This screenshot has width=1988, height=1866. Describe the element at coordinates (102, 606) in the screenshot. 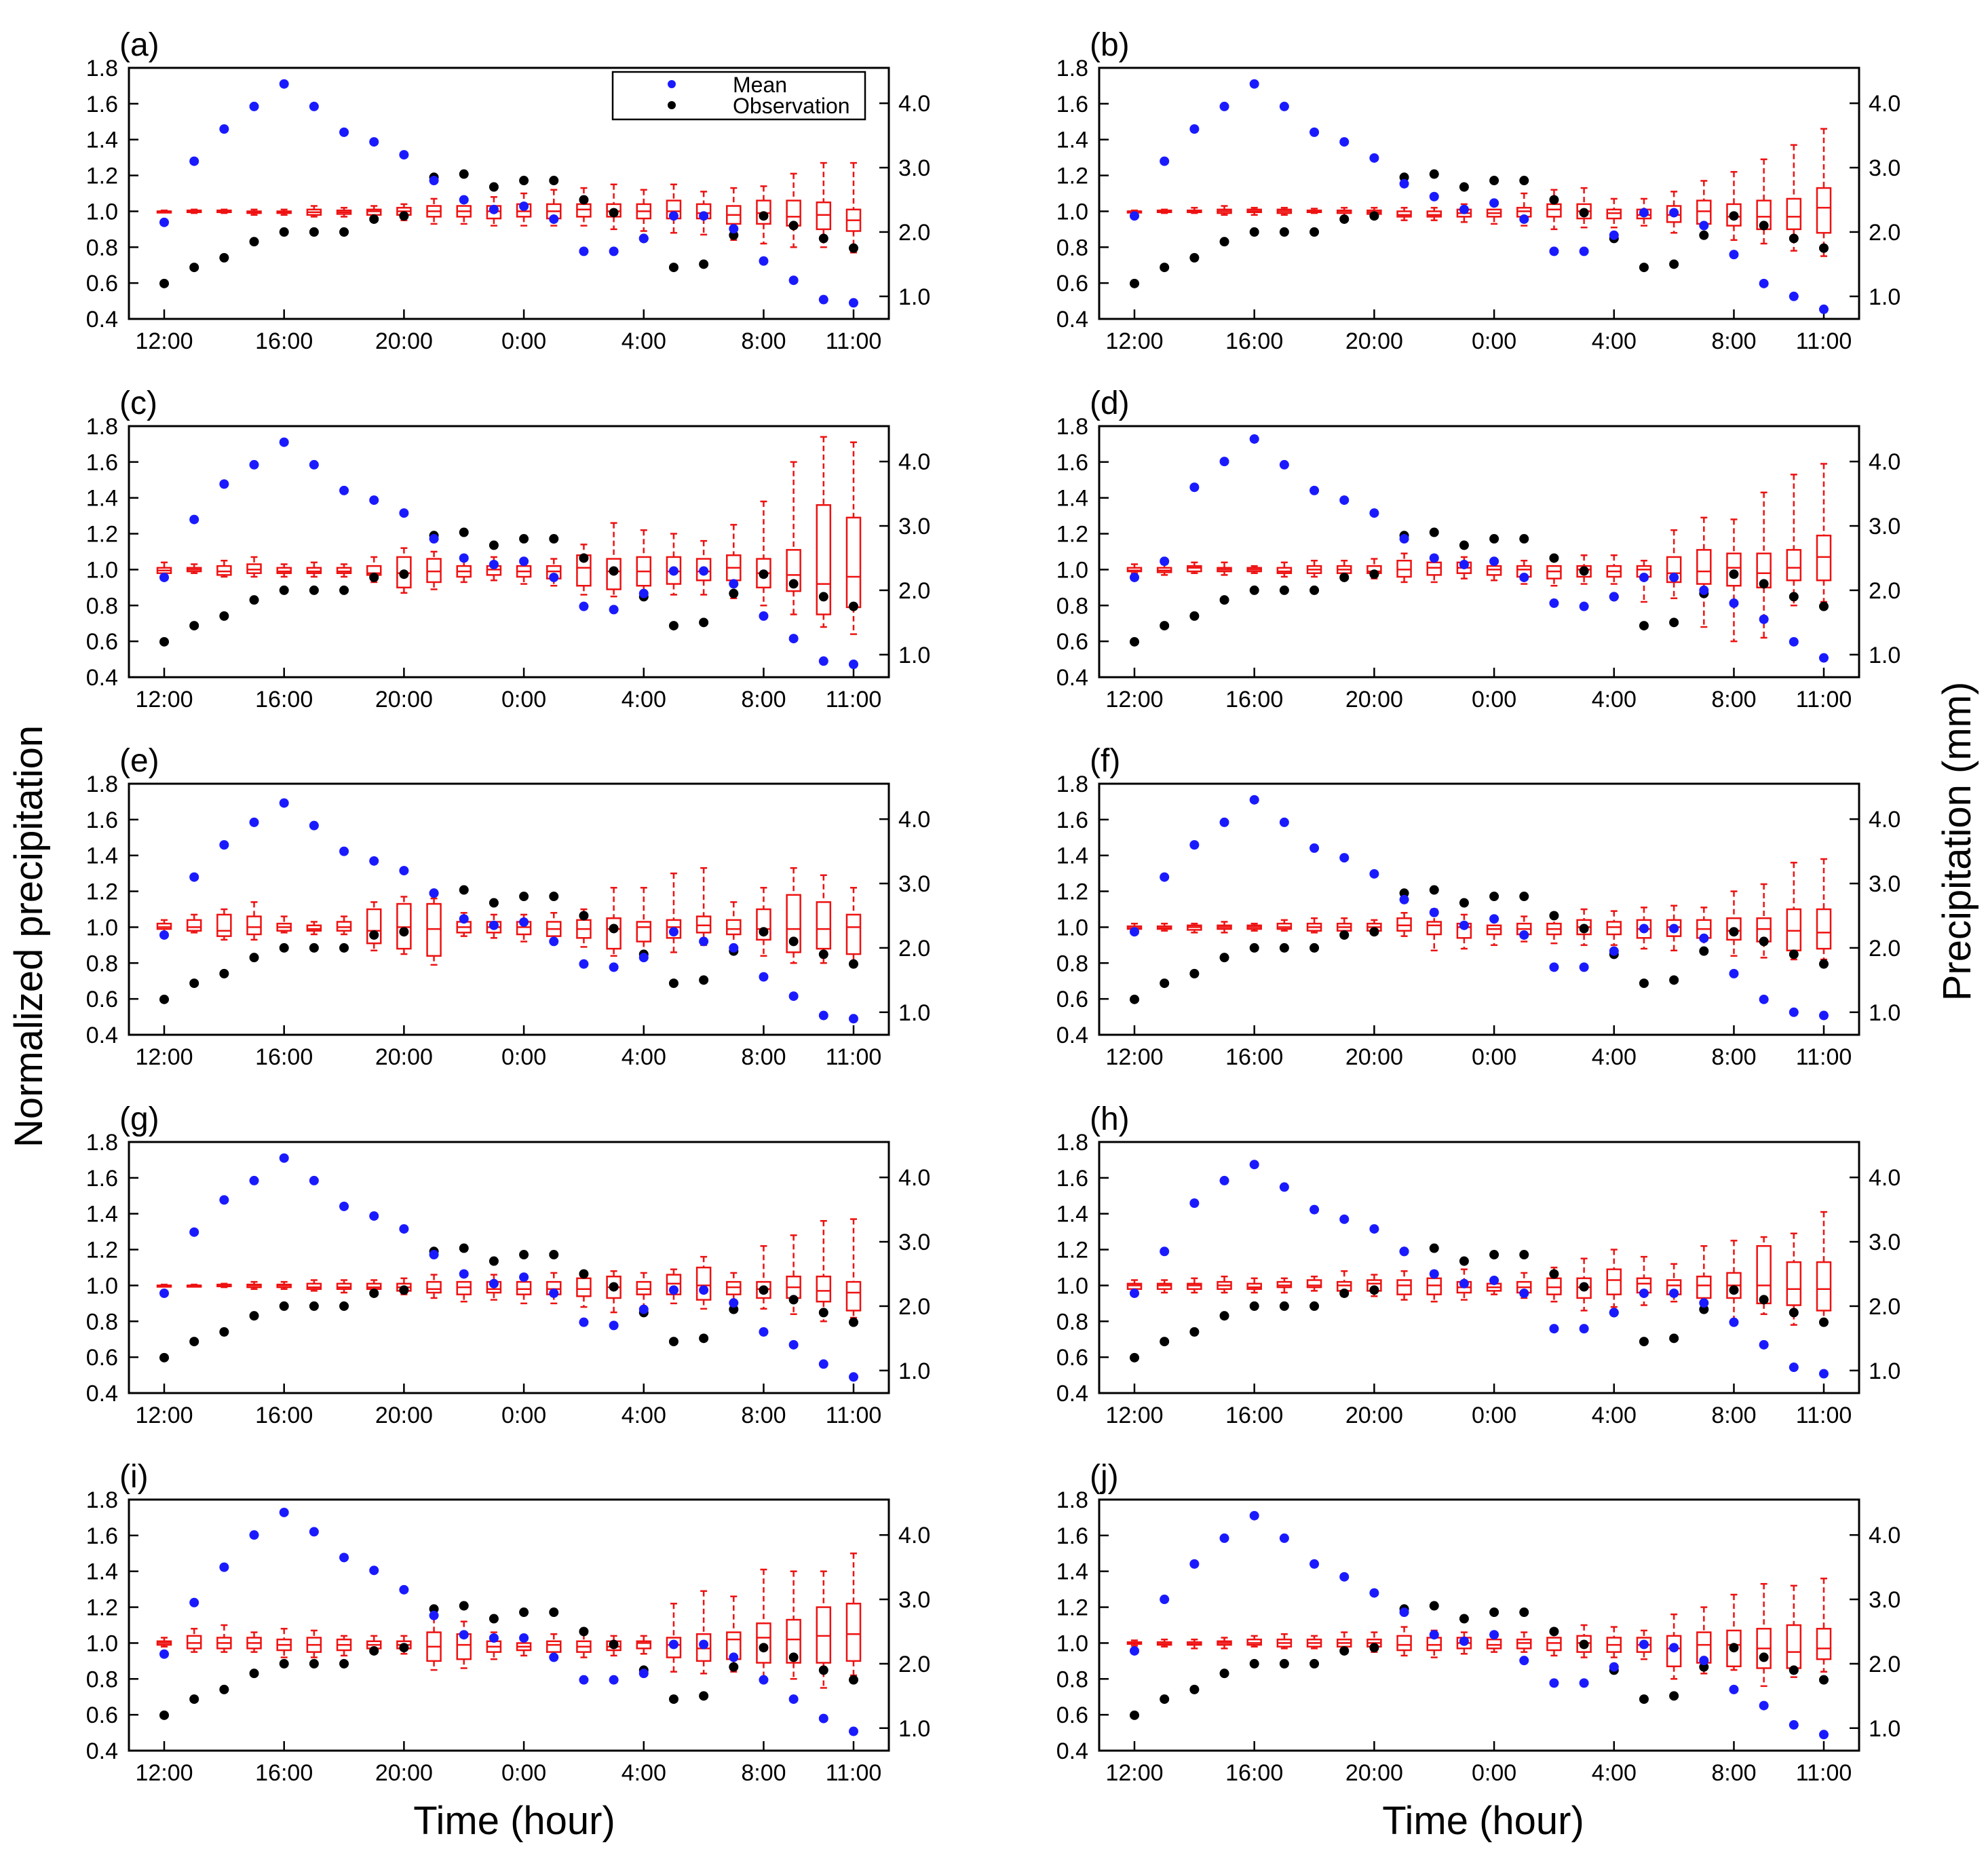

I see `y-left-tick-label: 0.8` at that location.